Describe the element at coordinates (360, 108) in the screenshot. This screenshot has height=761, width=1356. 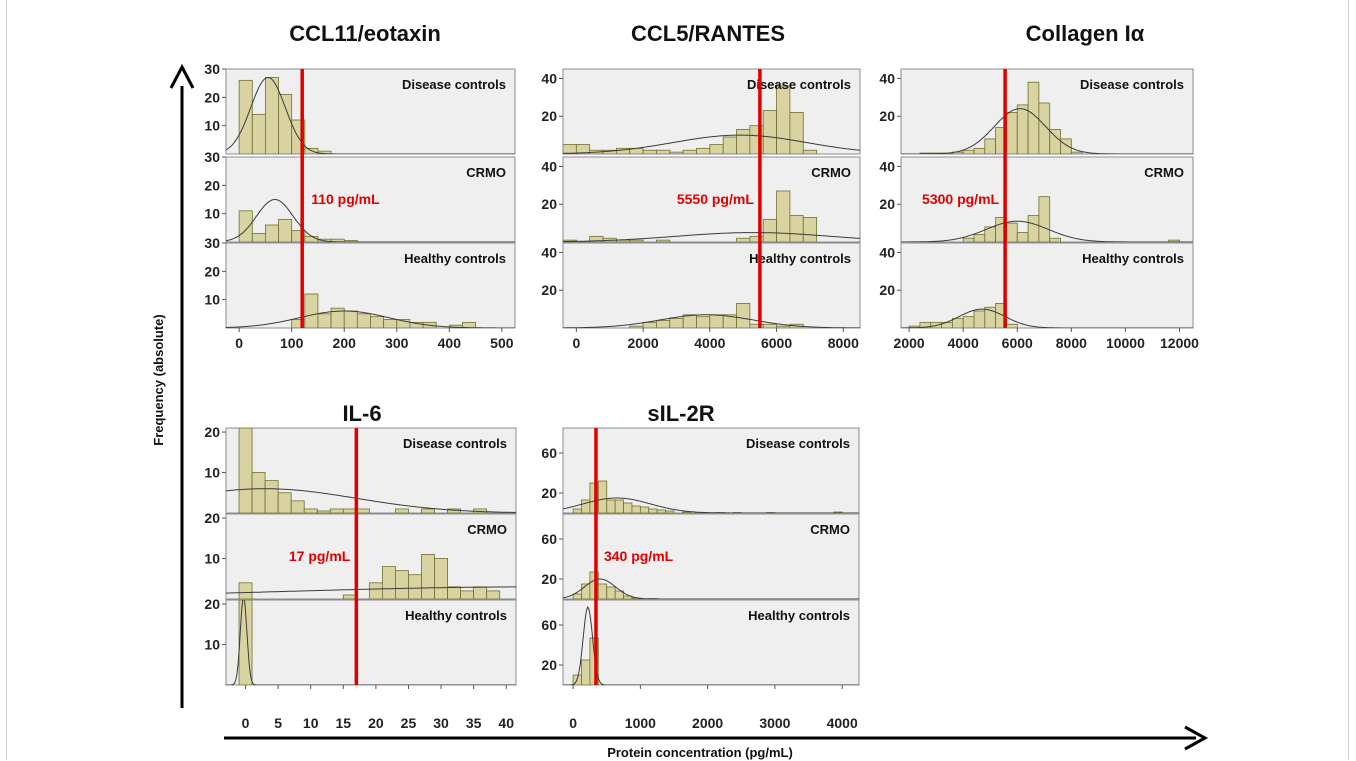
I see `panel-disease-controls: 10 20 30 Disease controls` at that location.